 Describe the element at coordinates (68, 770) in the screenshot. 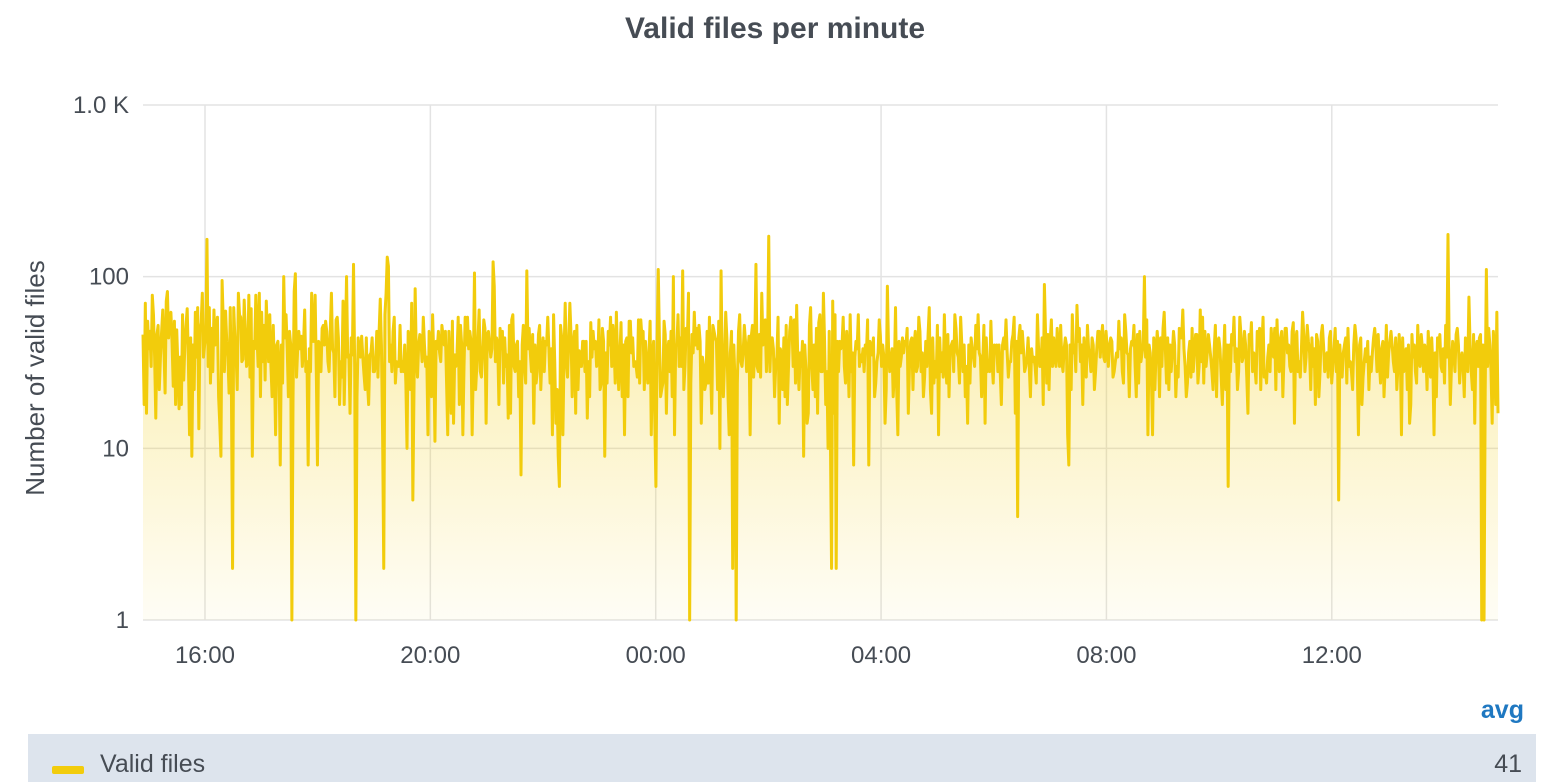

I see `legend-color-swatch` at that location.